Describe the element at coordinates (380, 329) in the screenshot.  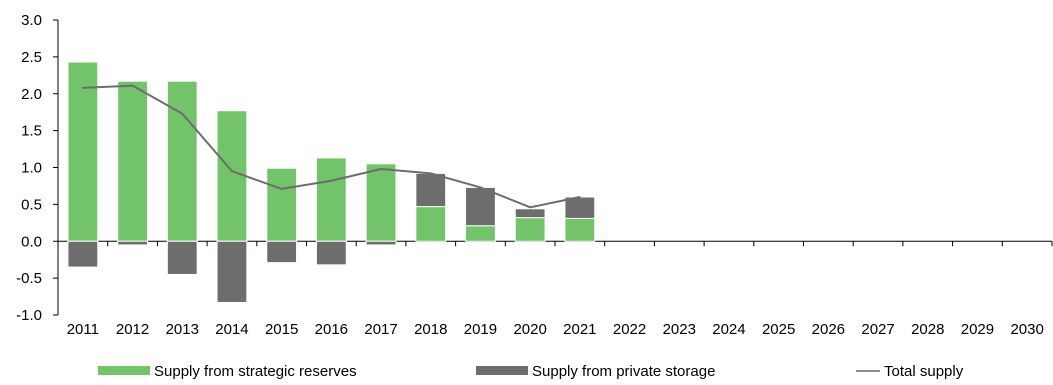
I see `x-tick-label: 2017` at that location.